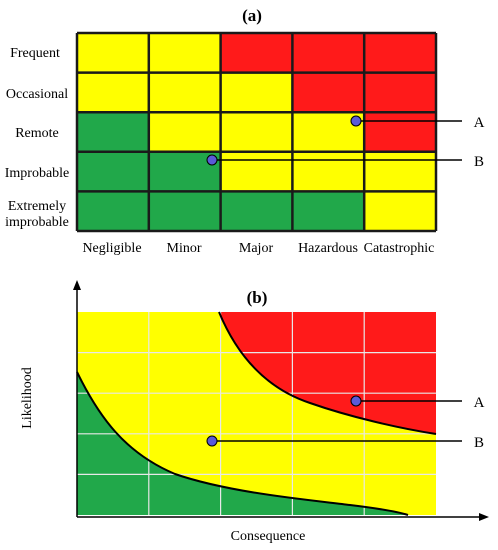  What do you see at coordinates (479, 403) in the screenshot?
I see `marker-b-a-label: A` at bounding box center [479, 403].